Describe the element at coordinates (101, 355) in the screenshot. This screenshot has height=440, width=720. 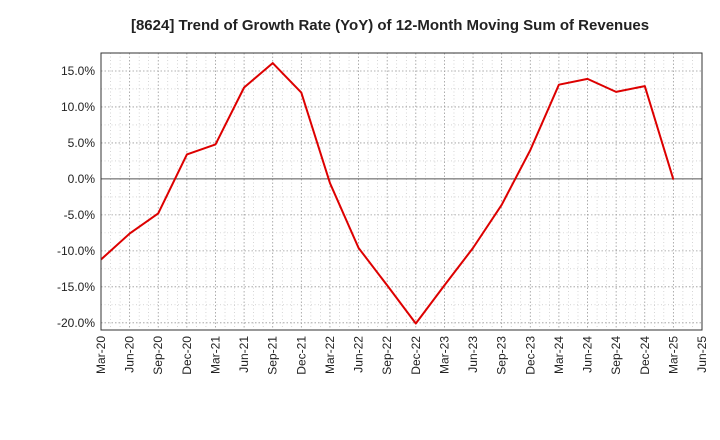
I see `x-tick-label: Mar-20` at that location.